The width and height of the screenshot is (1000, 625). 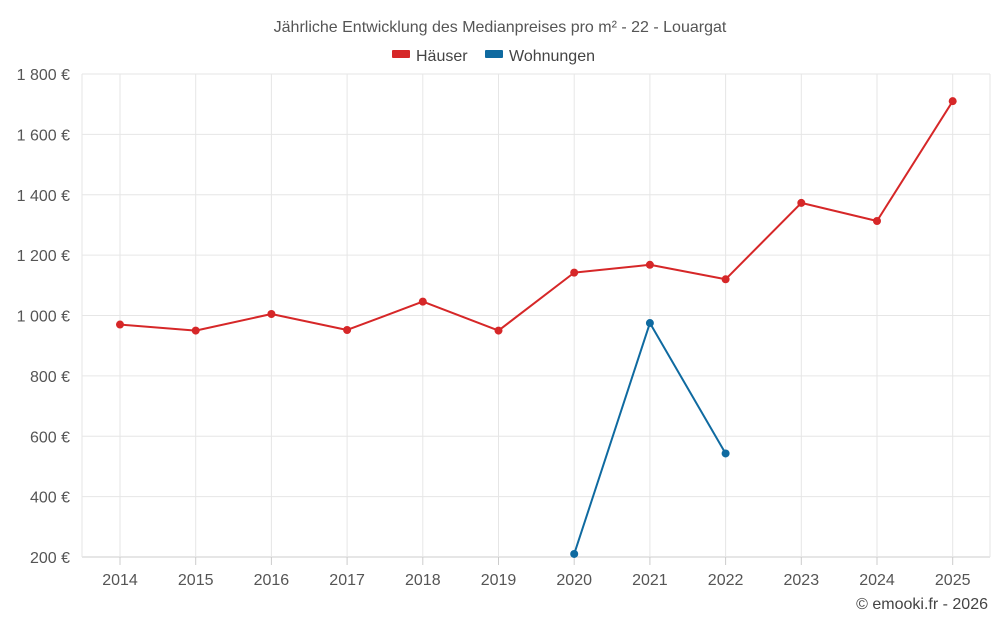 I want to click on x-tick-label: 2016, so click(x=272, y=580).